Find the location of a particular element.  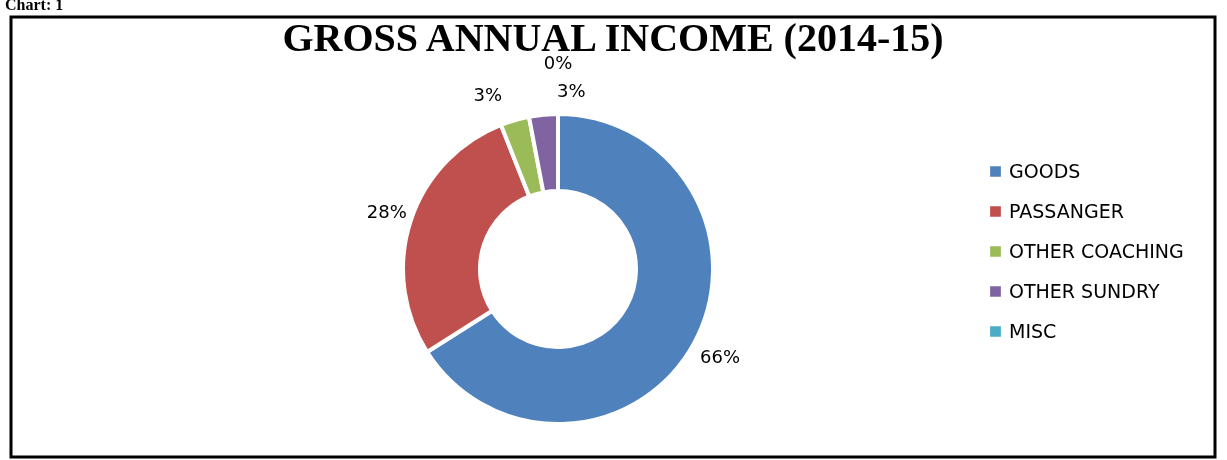

legend-label: GOODS is located at coordinates (1045, 170).